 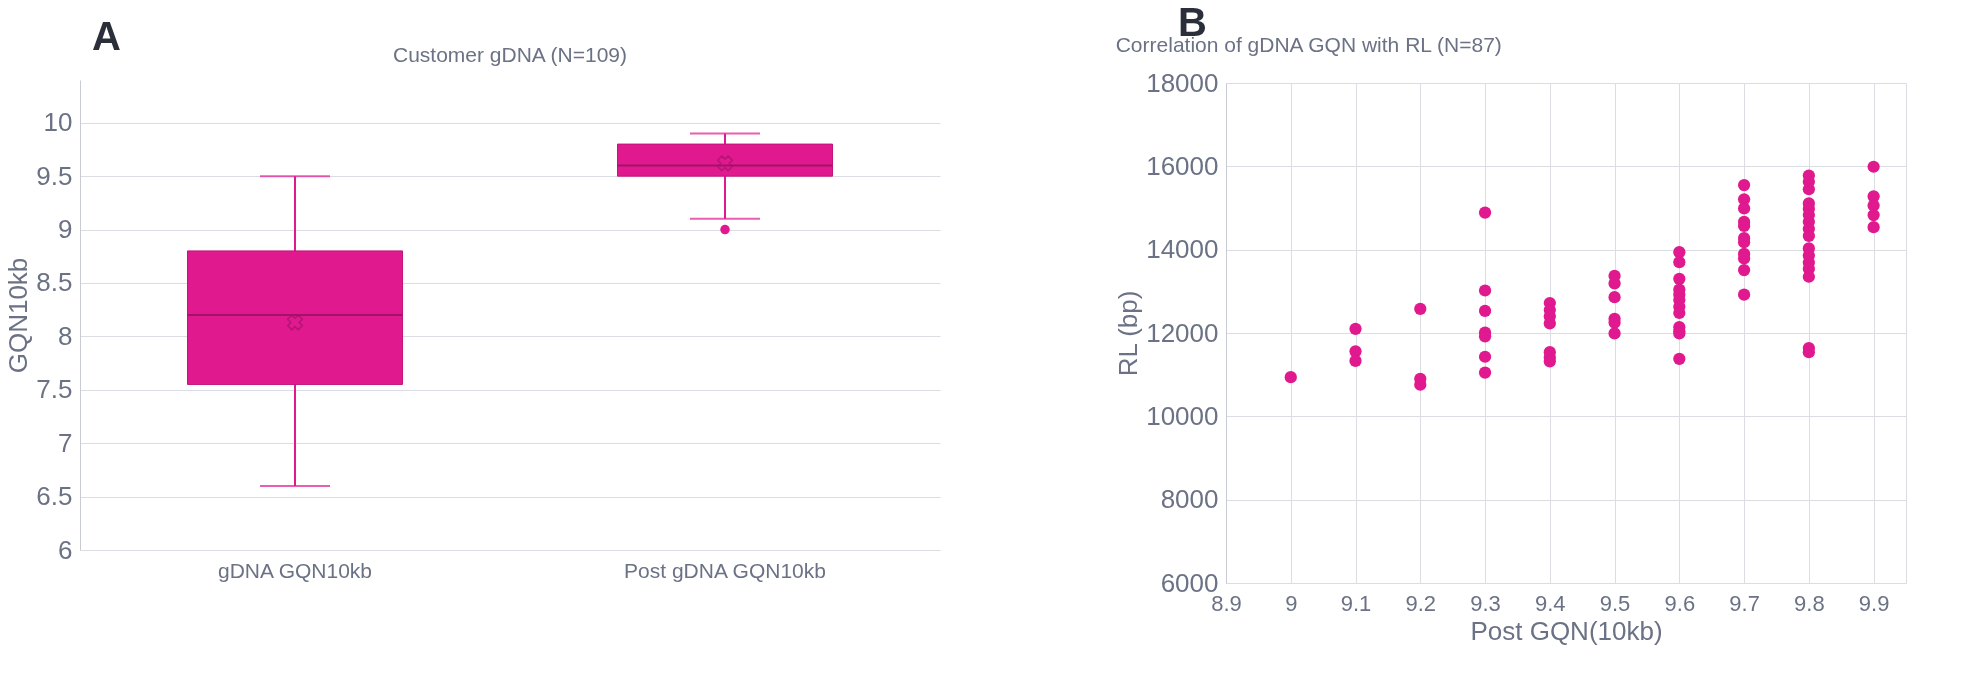 What do you see at coordinates (725, 570) in the screenshot?
I see `x-tick-label: Post gDNA GQN10kb` at bounding box center [725, 570].